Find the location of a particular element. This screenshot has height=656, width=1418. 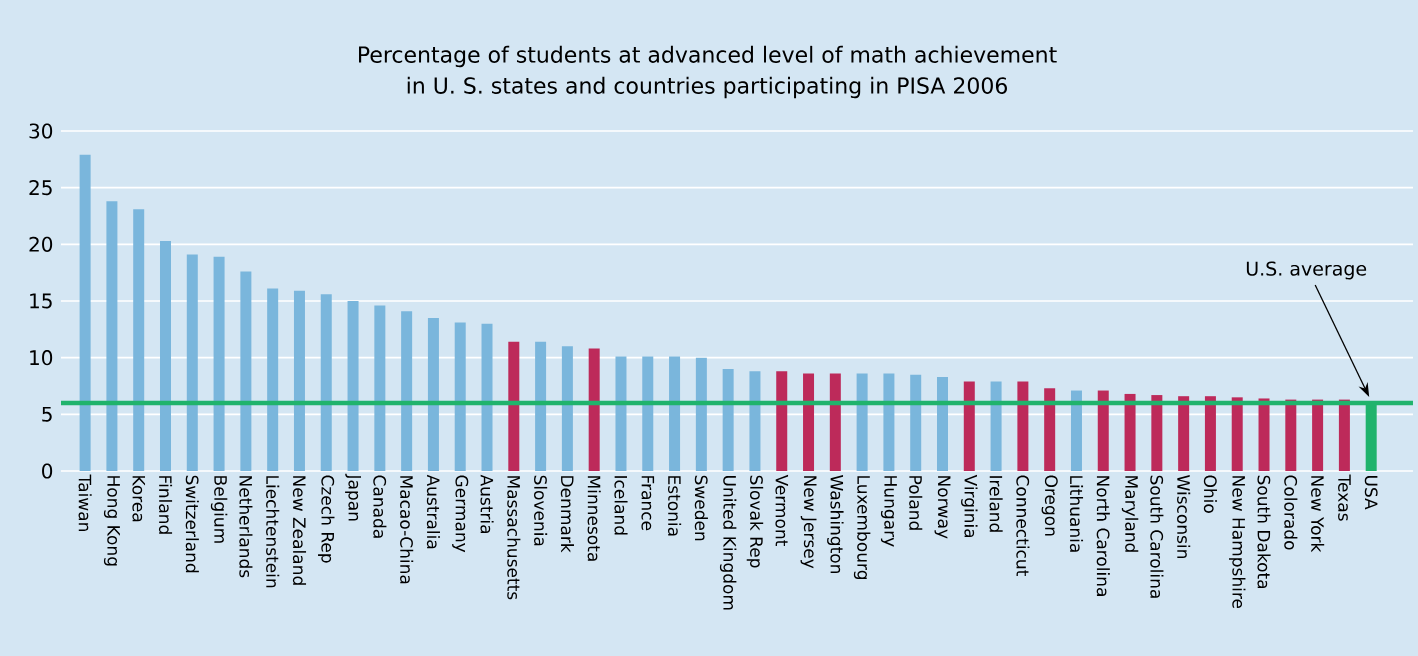

x-tick-label: Germany is located at coordinates (460, 514).